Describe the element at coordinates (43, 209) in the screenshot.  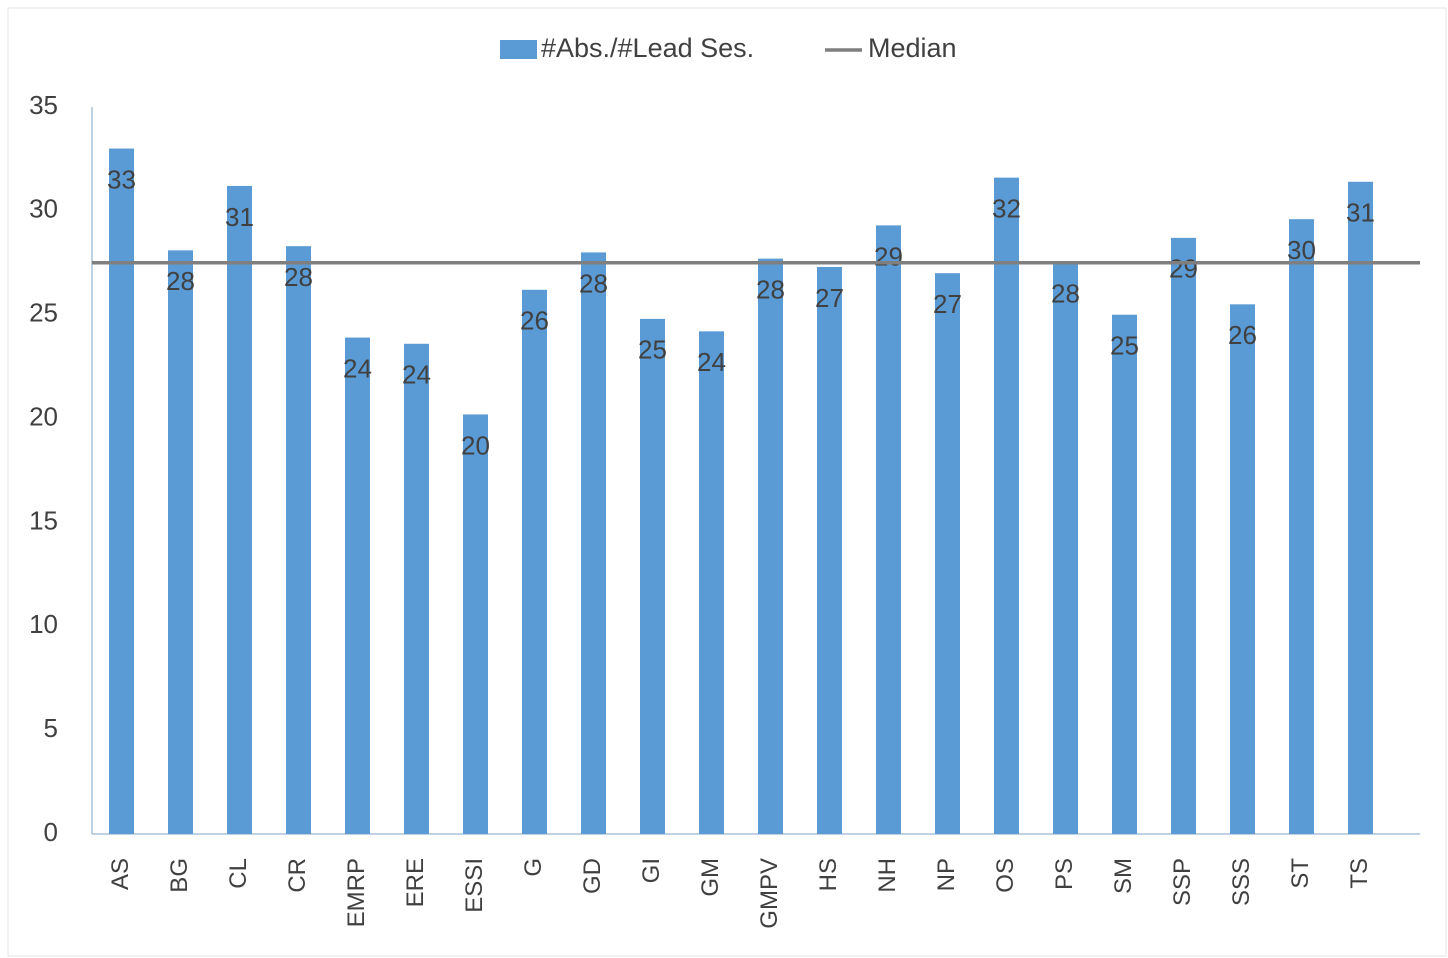
I see `y-tick-label: 30` at that location.